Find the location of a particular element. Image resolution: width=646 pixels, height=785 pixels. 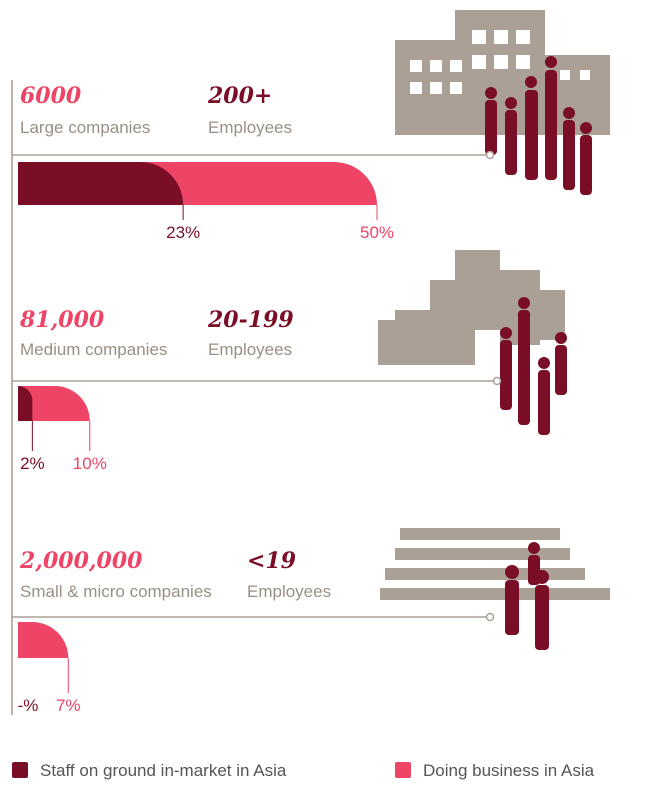

value-label: 23% is located at coordinates (183, 232).